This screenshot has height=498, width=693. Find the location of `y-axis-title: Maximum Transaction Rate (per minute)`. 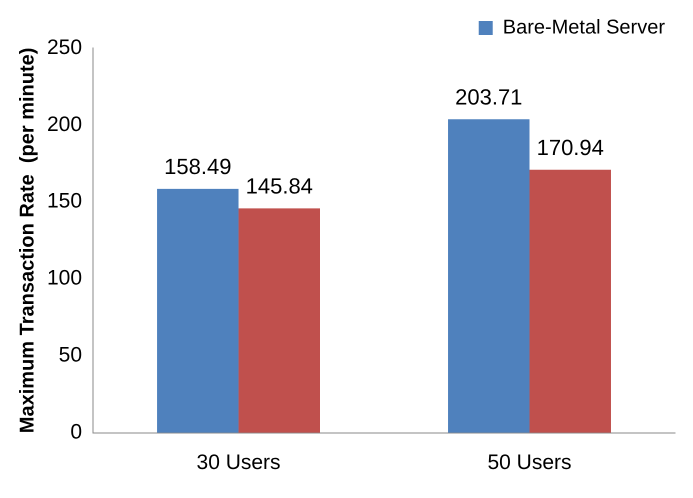

y-axis-title: Maximum Transaction Rate (per minute) is located at coordinates (27, 241).